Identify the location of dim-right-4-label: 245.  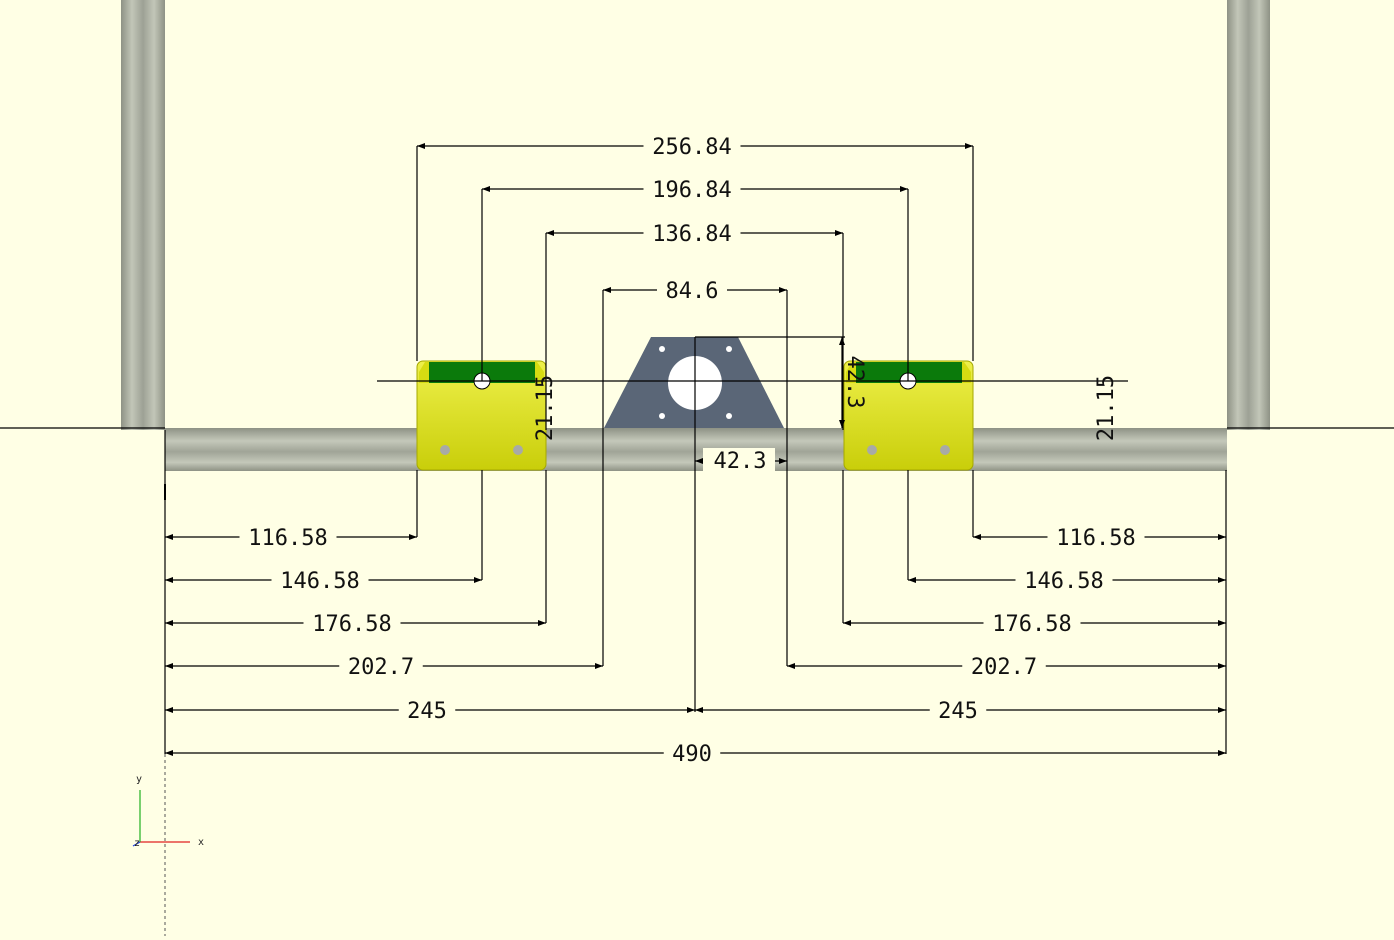
(958, 711).